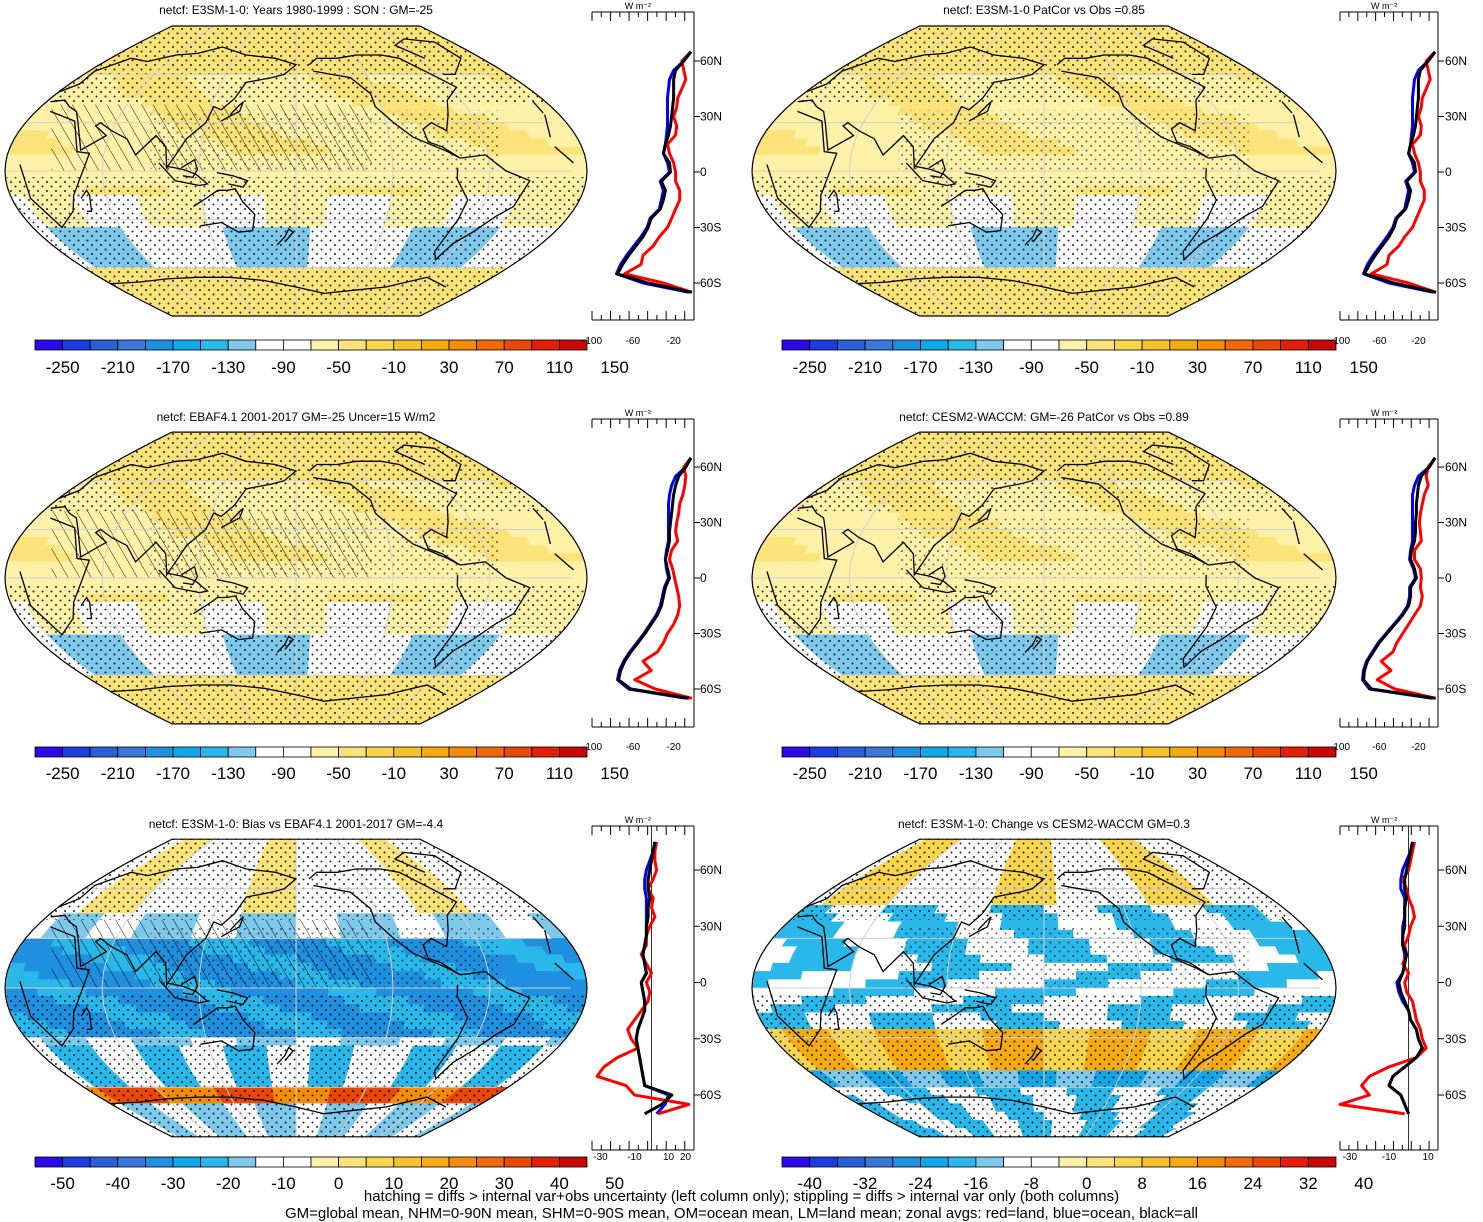 This screenshot has width=1483, height=1222. Describe the element at coordinates (1197, 1183) in the screenshot. I see `colorbar-label: 16` at that location.